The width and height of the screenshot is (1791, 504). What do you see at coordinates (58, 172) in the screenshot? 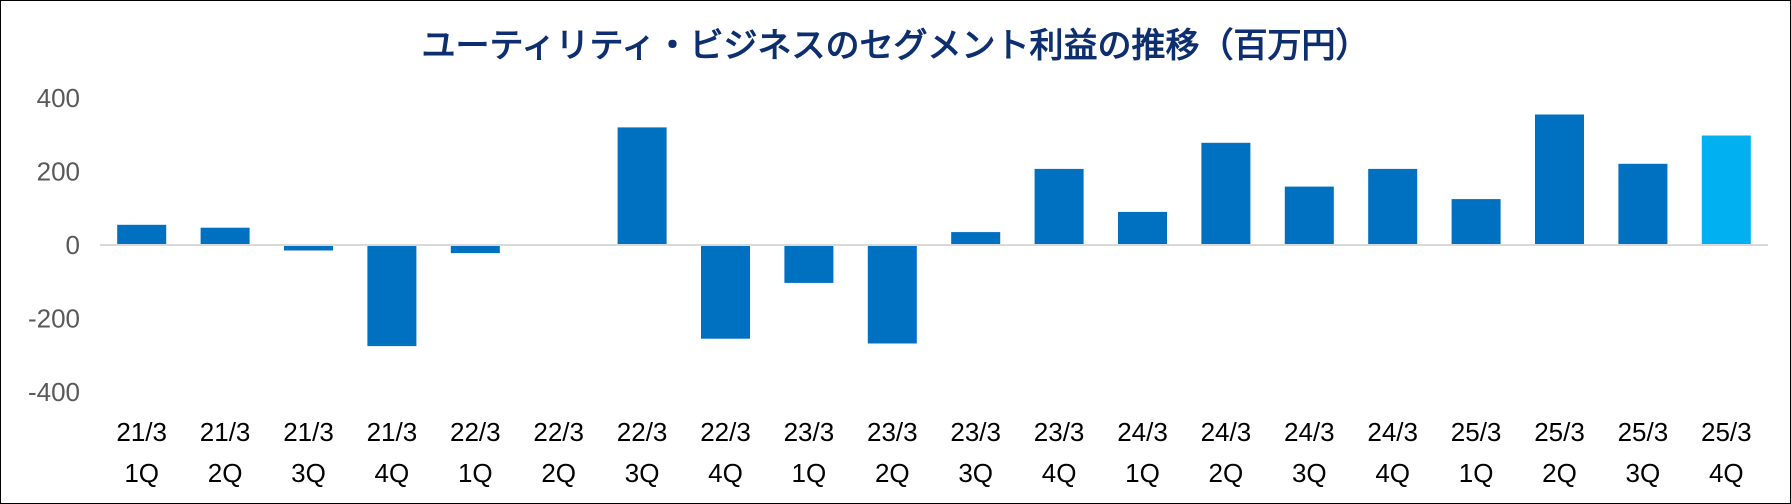
I see `y-tick-label: 200` at bounding box center [58, 172].